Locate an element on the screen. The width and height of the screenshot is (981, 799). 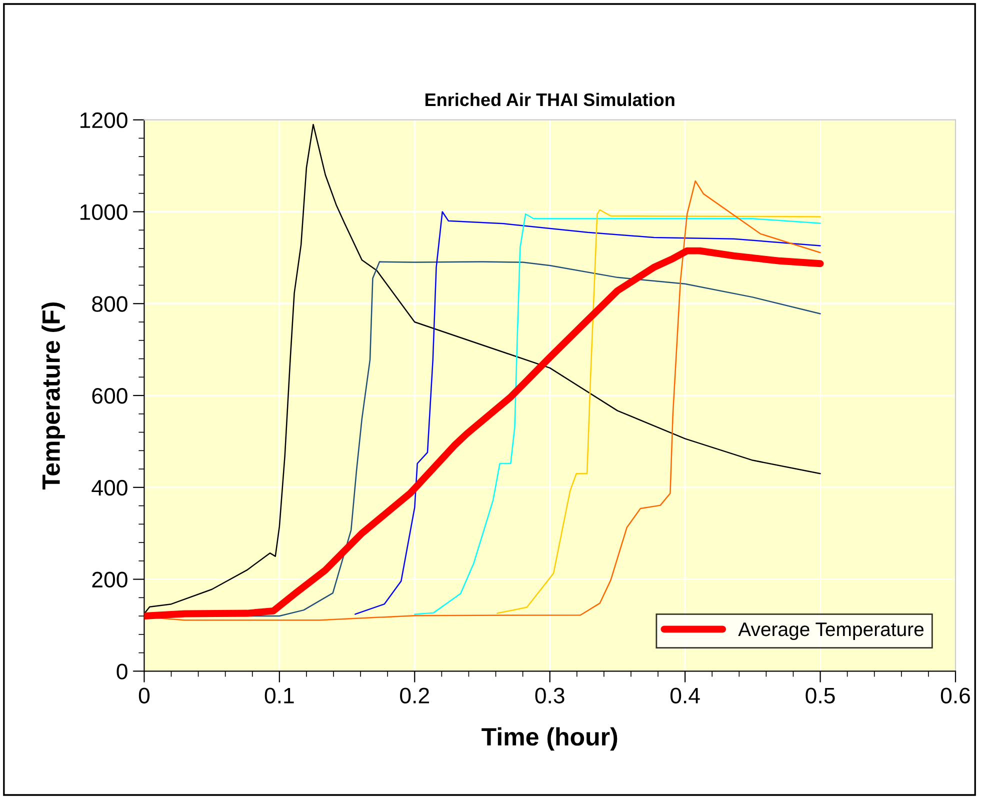
x-tick-label: 0.6 is located at coordinates (955, 696).